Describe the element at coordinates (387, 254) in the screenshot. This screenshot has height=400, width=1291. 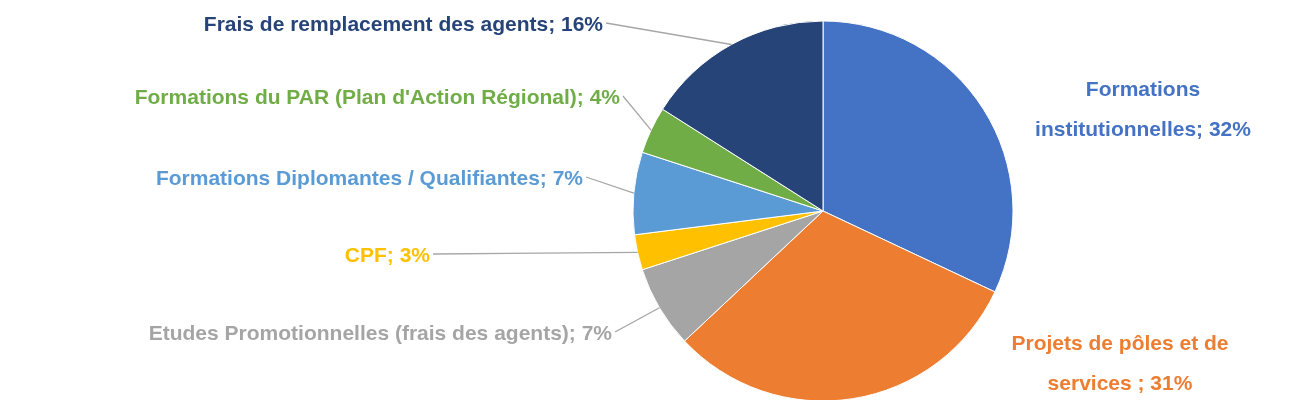
I see `slice-label: CPF; 3%` at that location.